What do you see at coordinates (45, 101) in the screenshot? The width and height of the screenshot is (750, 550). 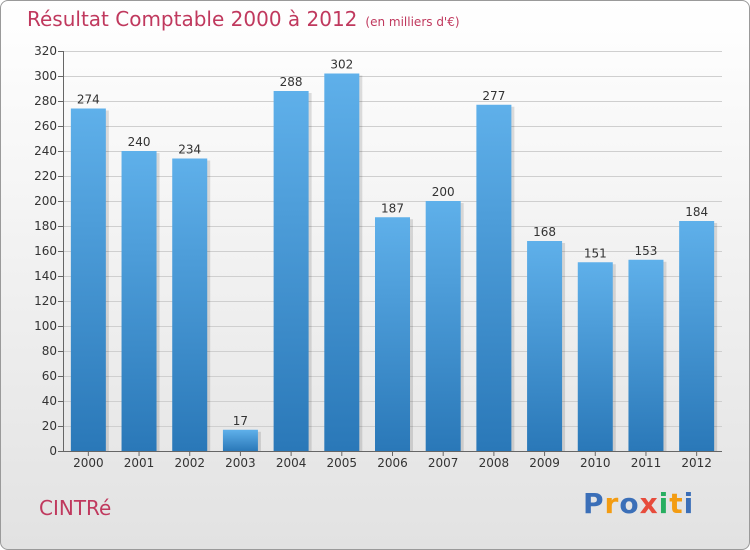 I see `y-tick-label: 280` at bounding box center [45, 101].